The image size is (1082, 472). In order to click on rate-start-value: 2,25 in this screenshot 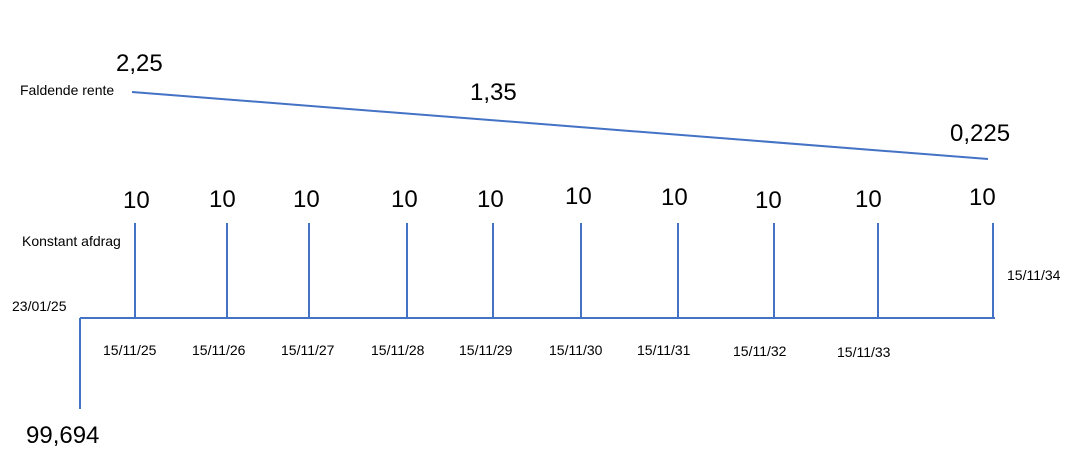, I will do `click(139, 63)`.